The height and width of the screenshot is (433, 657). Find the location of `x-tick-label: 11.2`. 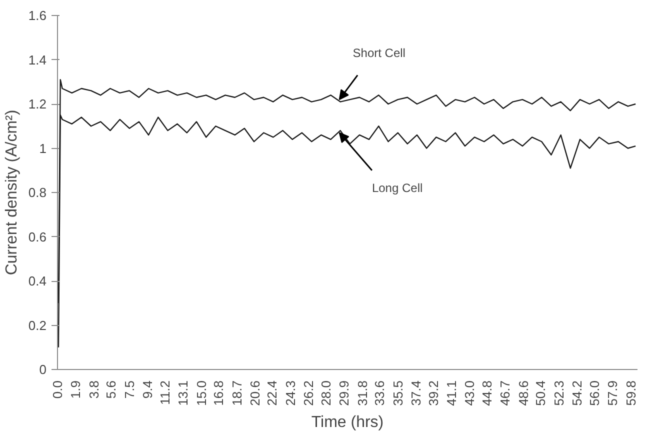

x-tick-label: 11.2 is located at coordinates (164, 392).